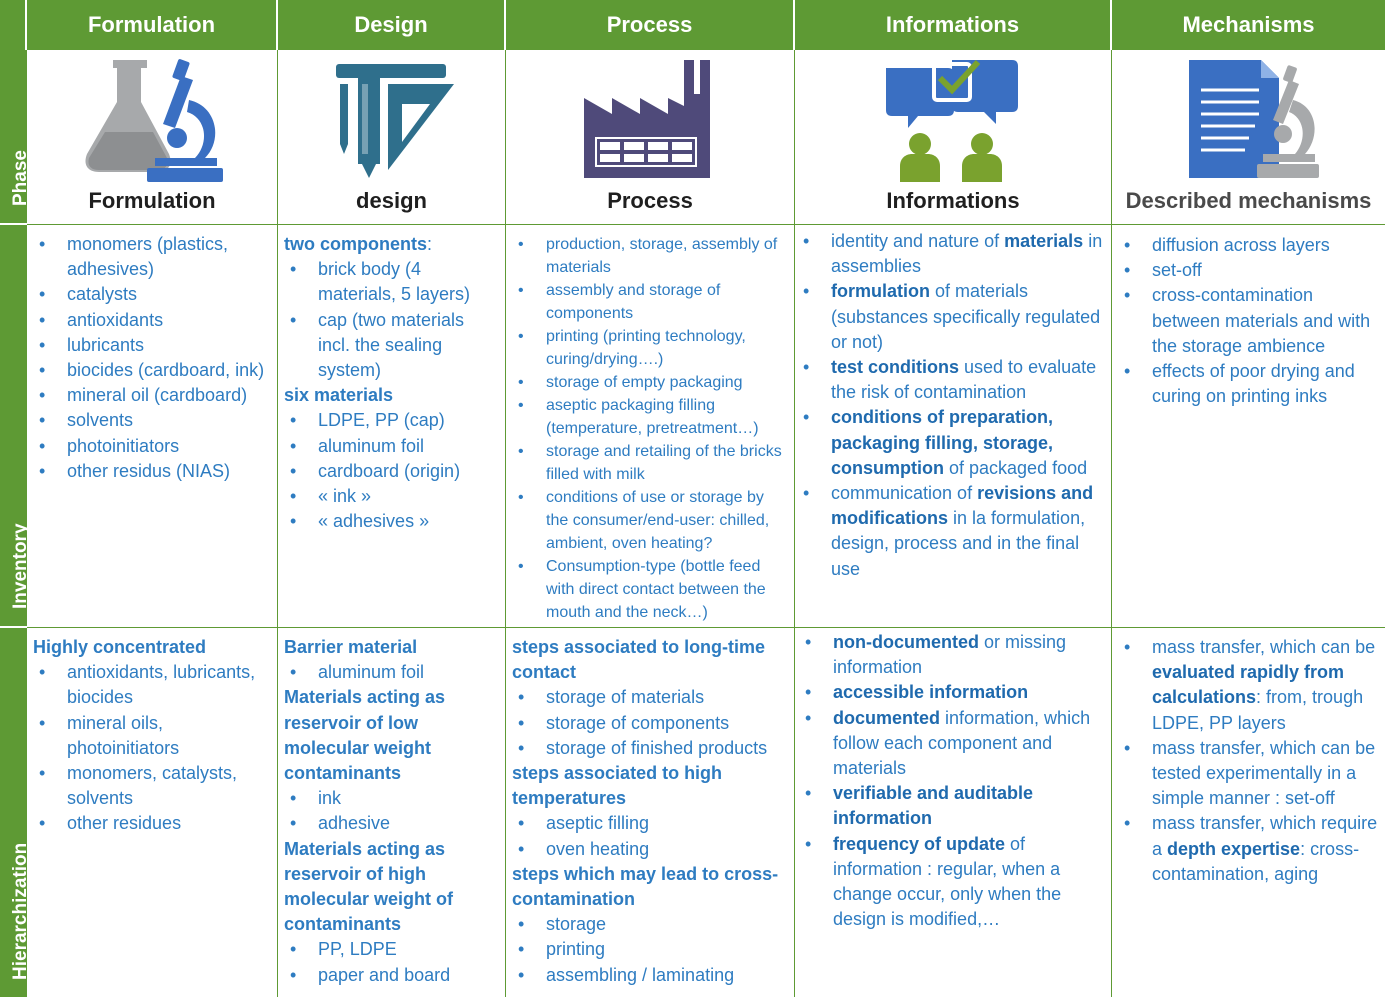 The width and height of the screenshot is (1385, 997). Describe the element at coordinates (153, 257) in the screenshot. I see `list-item: monomers (plastics, adhesives)` at that location.